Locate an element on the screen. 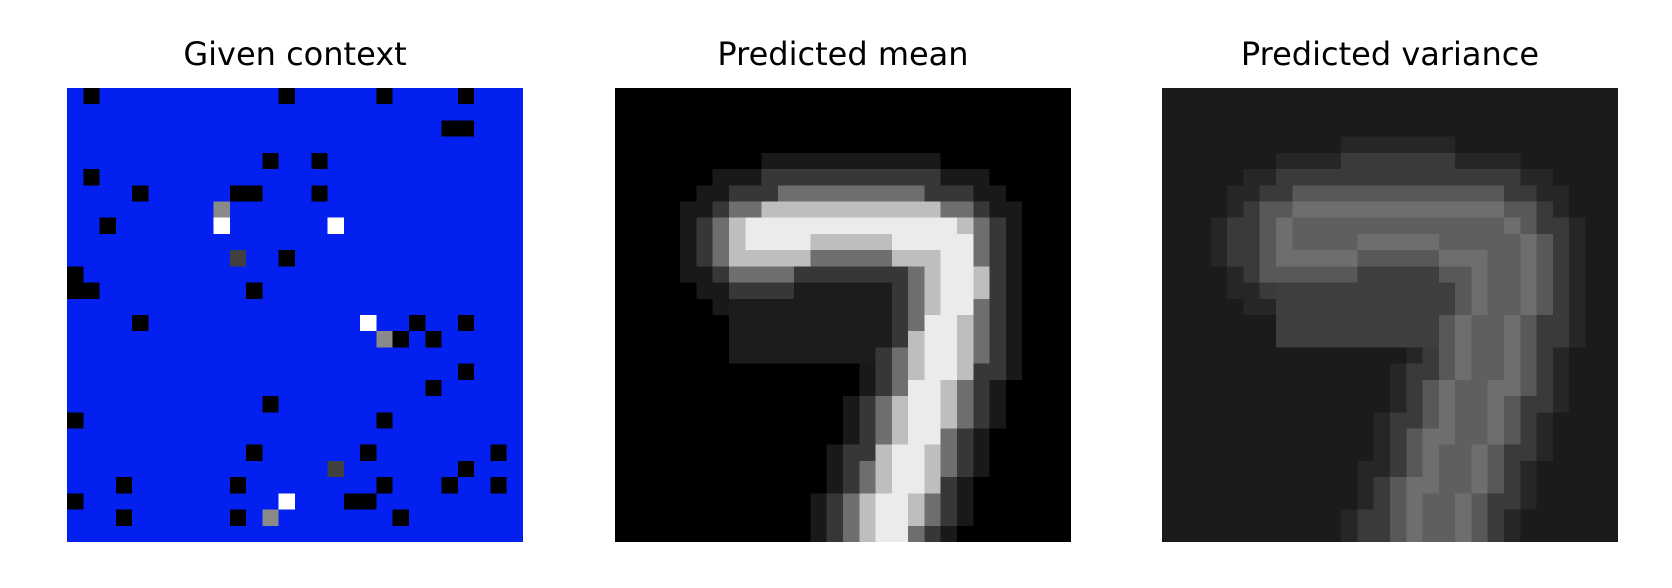 This screenshot has height=588, width=1672. panel-title-variance: Predicted variance is located at coordinates (1390, 54).